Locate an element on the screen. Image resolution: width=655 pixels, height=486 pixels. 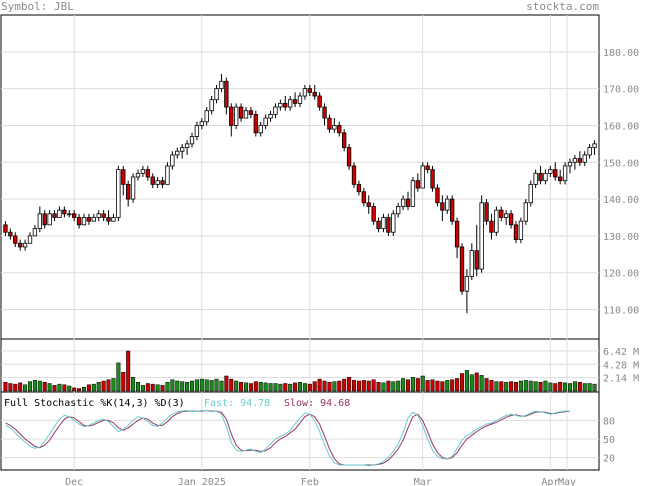
stochastic-slow-line is located at coordinates (288, 437).